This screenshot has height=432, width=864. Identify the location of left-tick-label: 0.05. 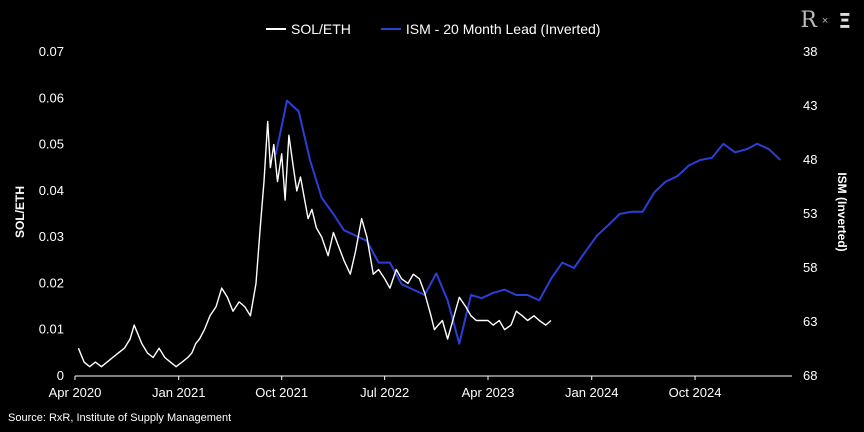
(51, 144).